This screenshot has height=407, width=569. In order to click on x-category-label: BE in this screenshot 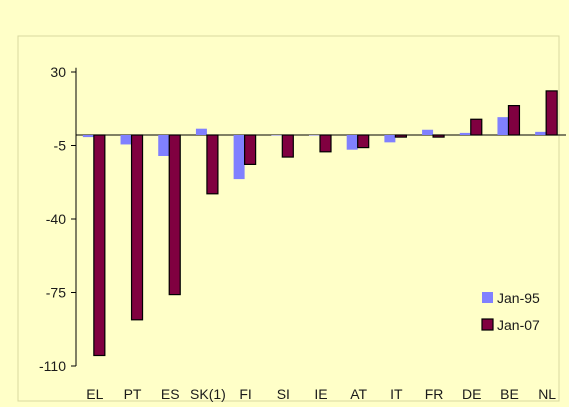, I will do `click(509, 394)`.